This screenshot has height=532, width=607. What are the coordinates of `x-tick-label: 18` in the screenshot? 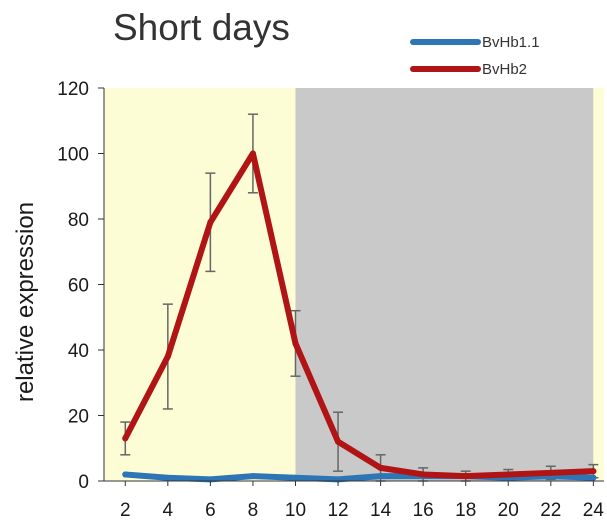 It's located at (465, 510).